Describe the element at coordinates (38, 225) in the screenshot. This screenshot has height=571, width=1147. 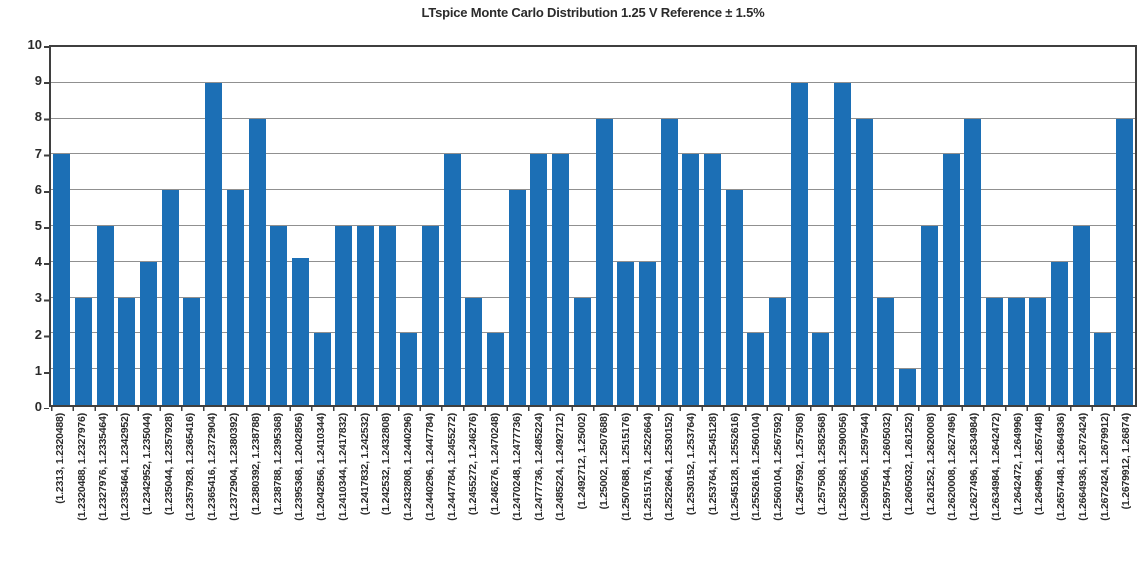
I see `y-tick-label: 5` at that location.